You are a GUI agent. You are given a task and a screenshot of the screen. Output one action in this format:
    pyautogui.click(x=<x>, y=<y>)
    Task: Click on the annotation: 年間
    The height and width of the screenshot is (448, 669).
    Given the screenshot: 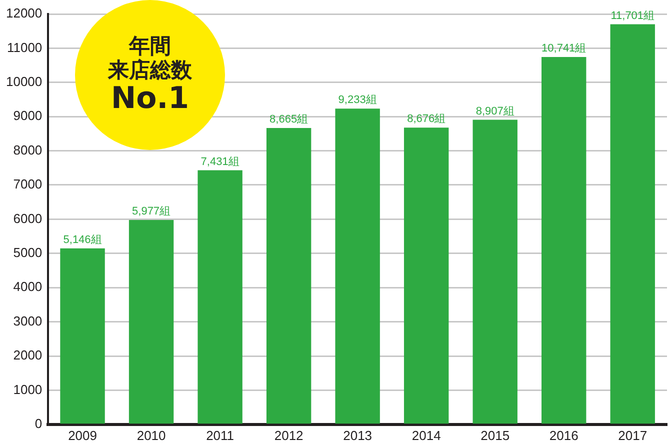 What is the action you would take?
    pyautogui.click(x=150, y=46)
    